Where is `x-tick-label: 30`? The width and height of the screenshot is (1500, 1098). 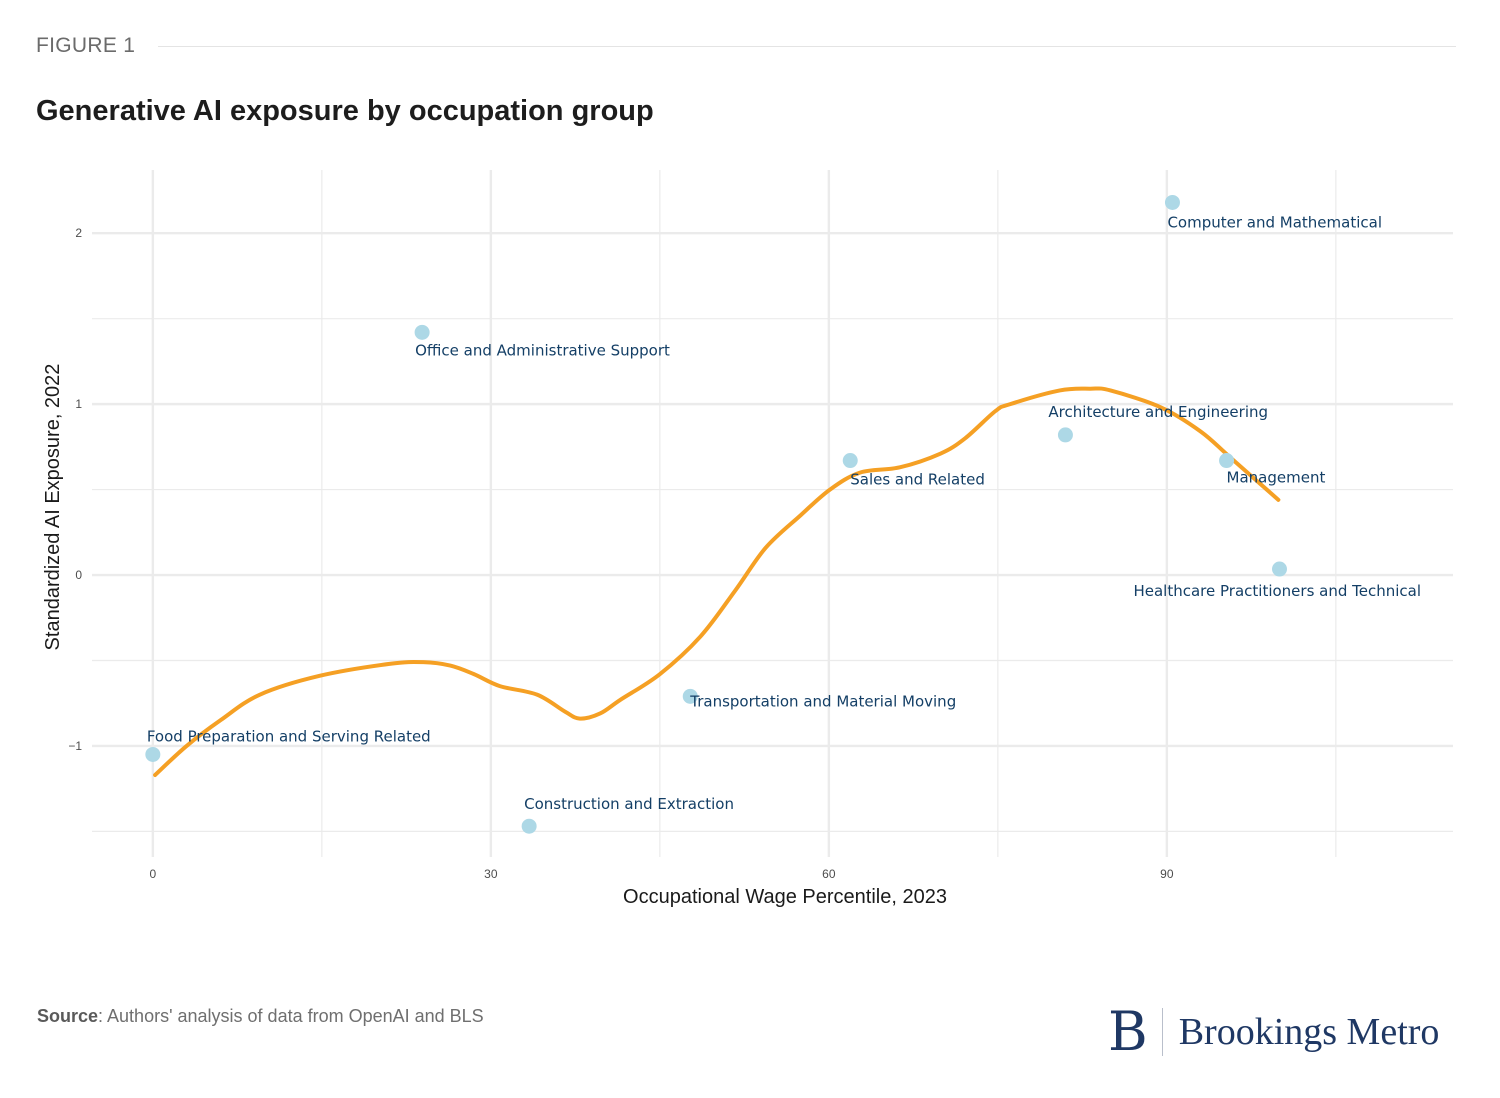
x-tick-label: 30 is located at coordinates (491, 874).